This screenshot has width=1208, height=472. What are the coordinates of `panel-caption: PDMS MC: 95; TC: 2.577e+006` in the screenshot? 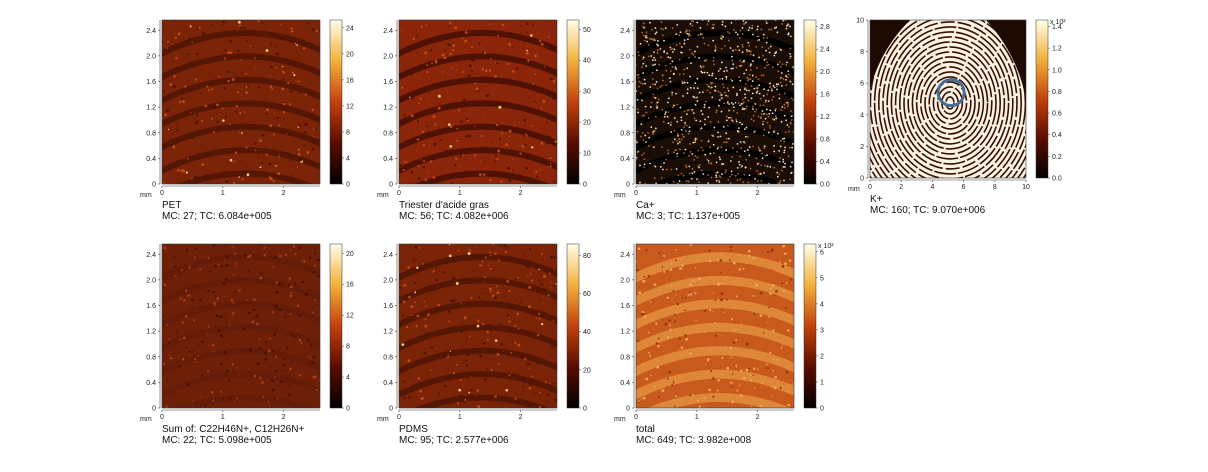 It's located at (454, 435).